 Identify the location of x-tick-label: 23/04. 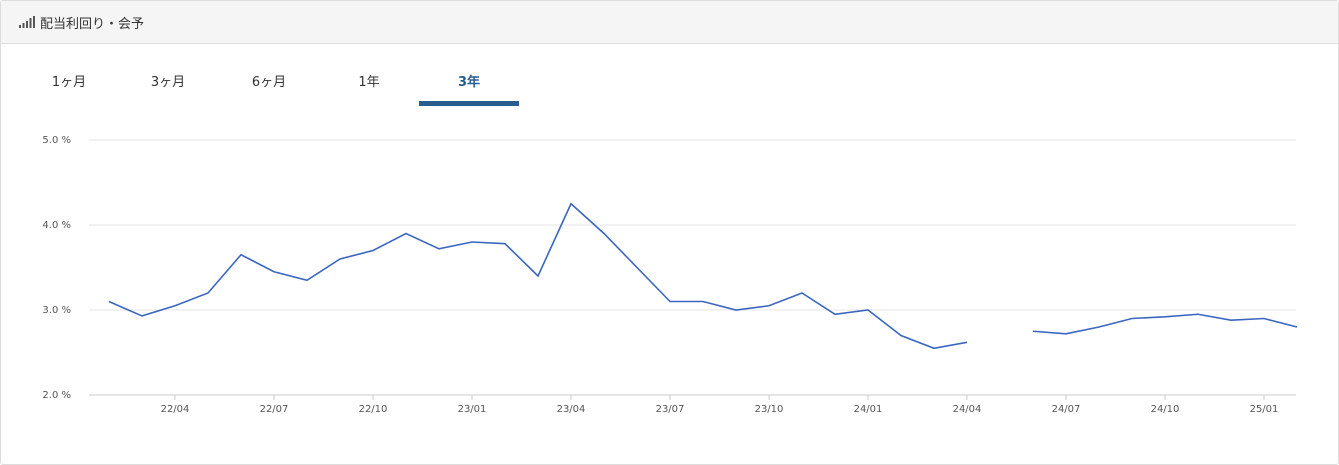
(571, 409).